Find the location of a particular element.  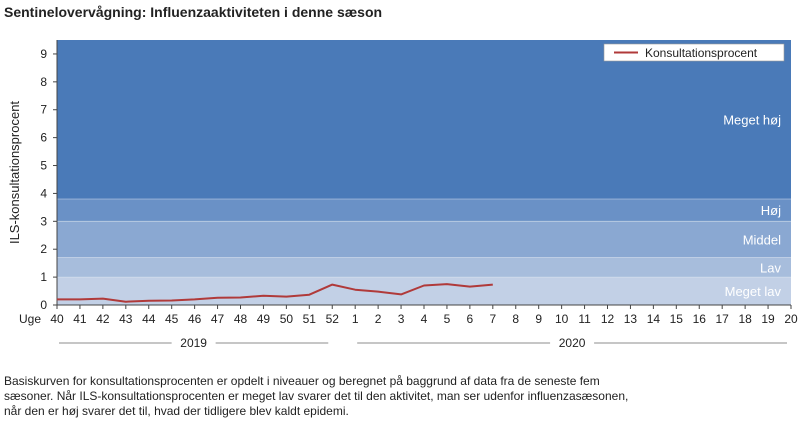

x-tick-label: 16 is located at coordinates (700, 319).